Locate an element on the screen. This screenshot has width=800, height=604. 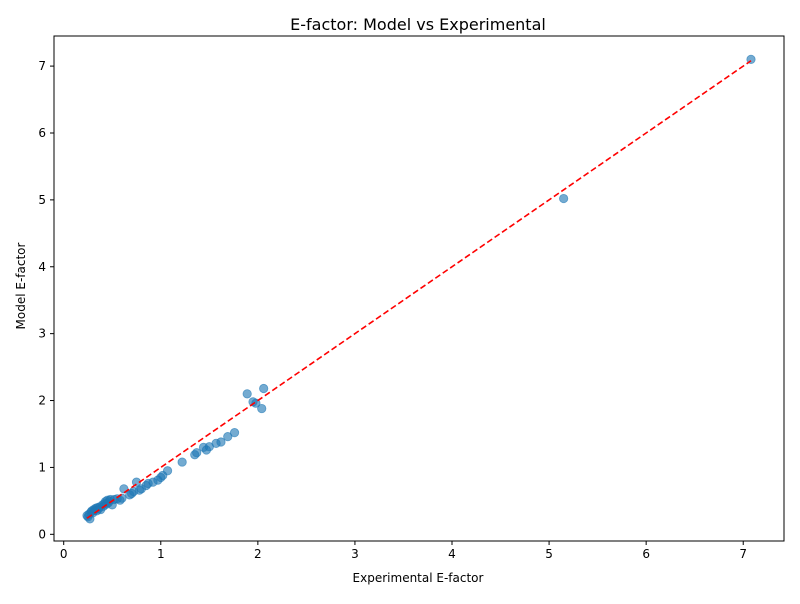
x-tick-label: 6 is located at coordinates (646, 554).